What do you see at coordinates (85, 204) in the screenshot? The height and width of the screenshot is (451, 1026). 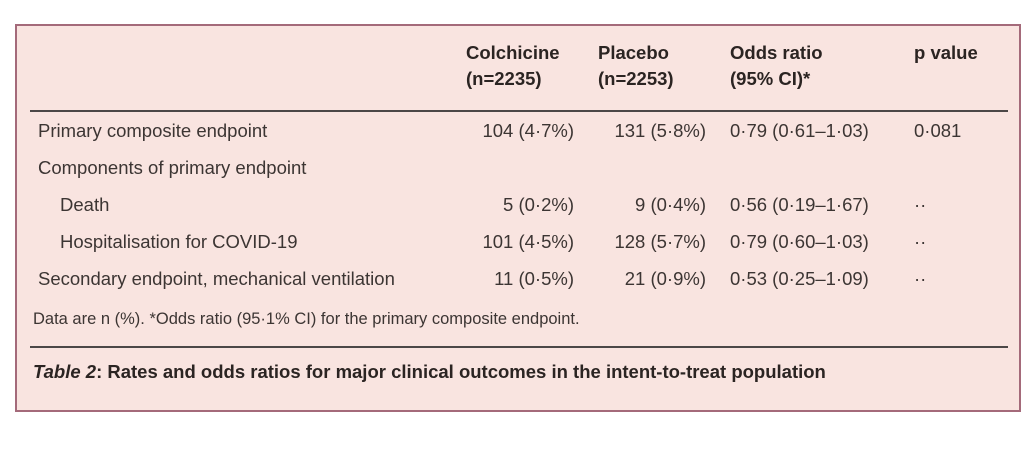 I see `row-label: Death` at bounding box center [85, 204].